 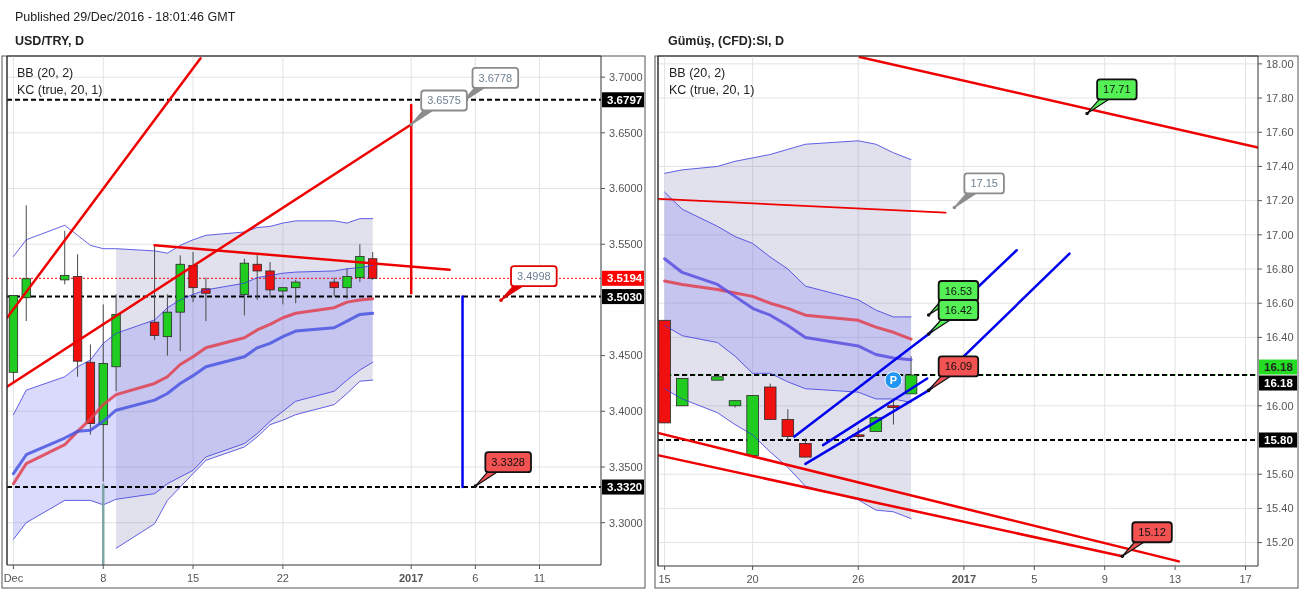 What do you see at coordinates (539, 577) in the screenshot?
I see `x-tick-label: 11` at bounding box center [539, 577].